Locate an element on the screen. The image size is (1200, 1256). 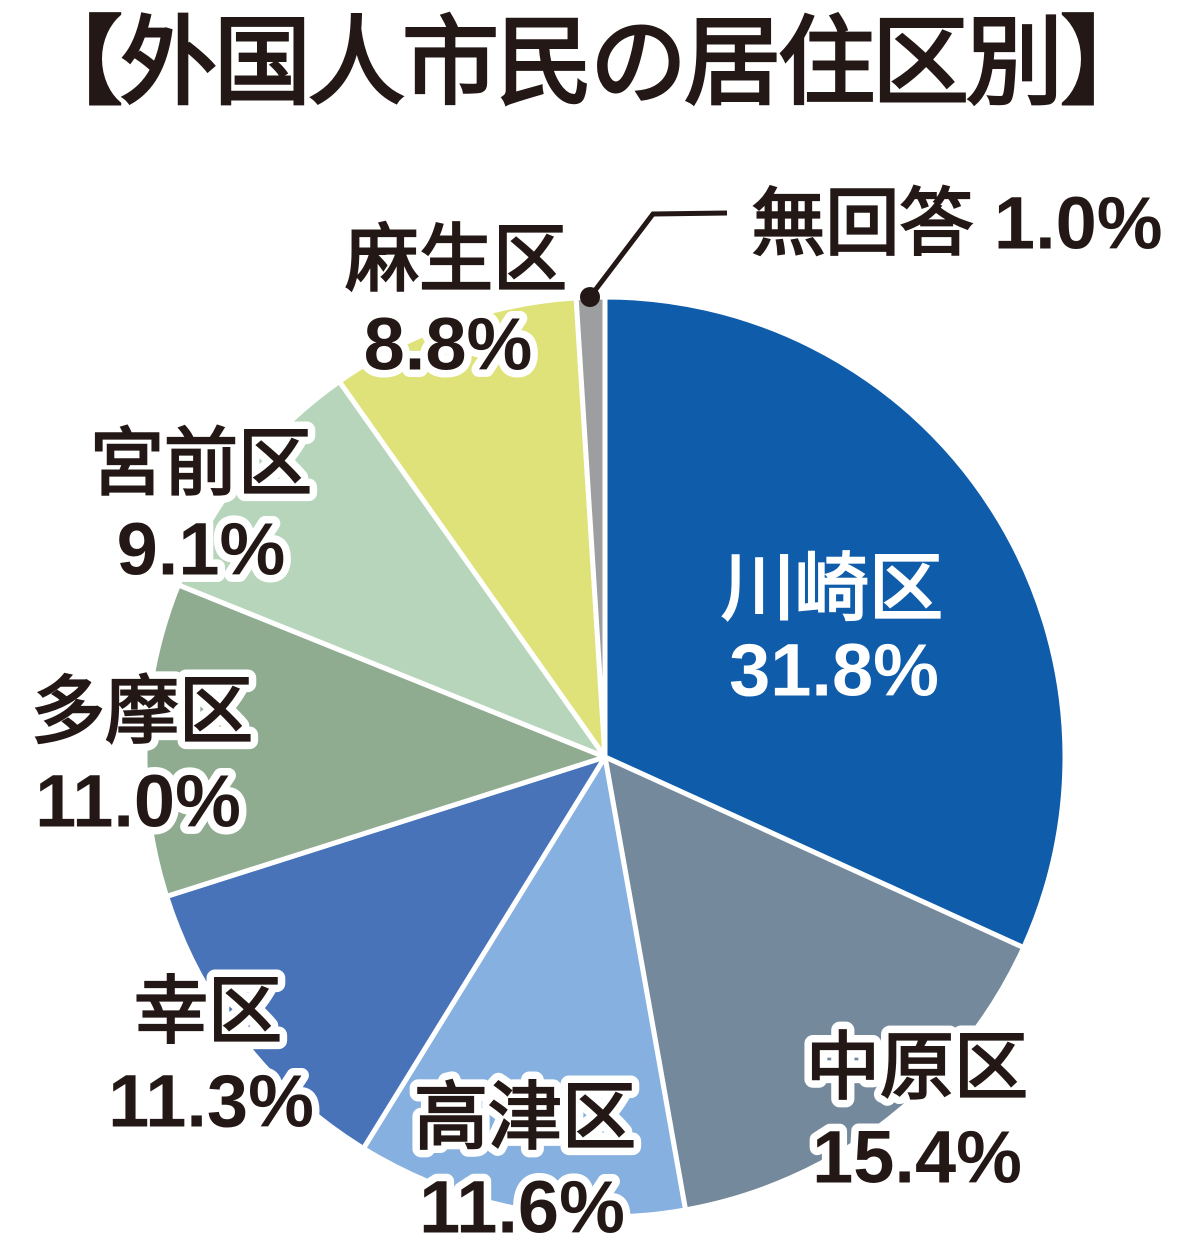
slice-percent-saiwai-ward: 11.3% is located at coordinates (211, 1101).